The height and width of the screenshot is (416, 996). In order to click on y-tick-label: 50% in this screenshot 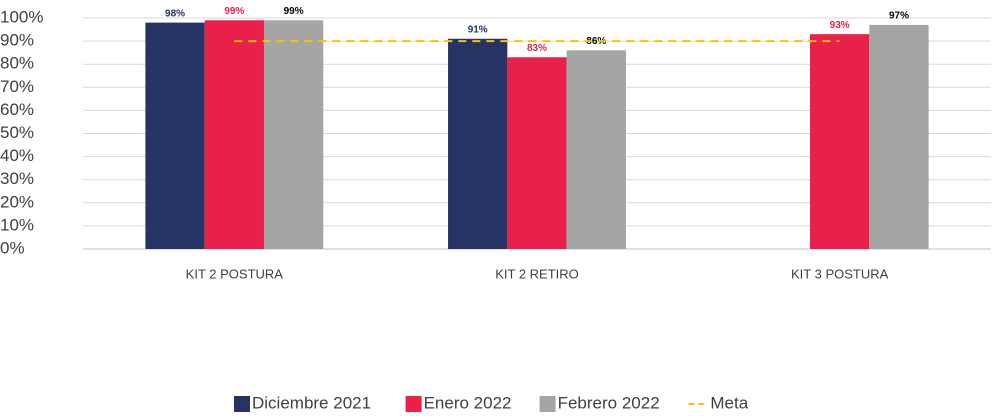, I will do `click(17, 132)`.